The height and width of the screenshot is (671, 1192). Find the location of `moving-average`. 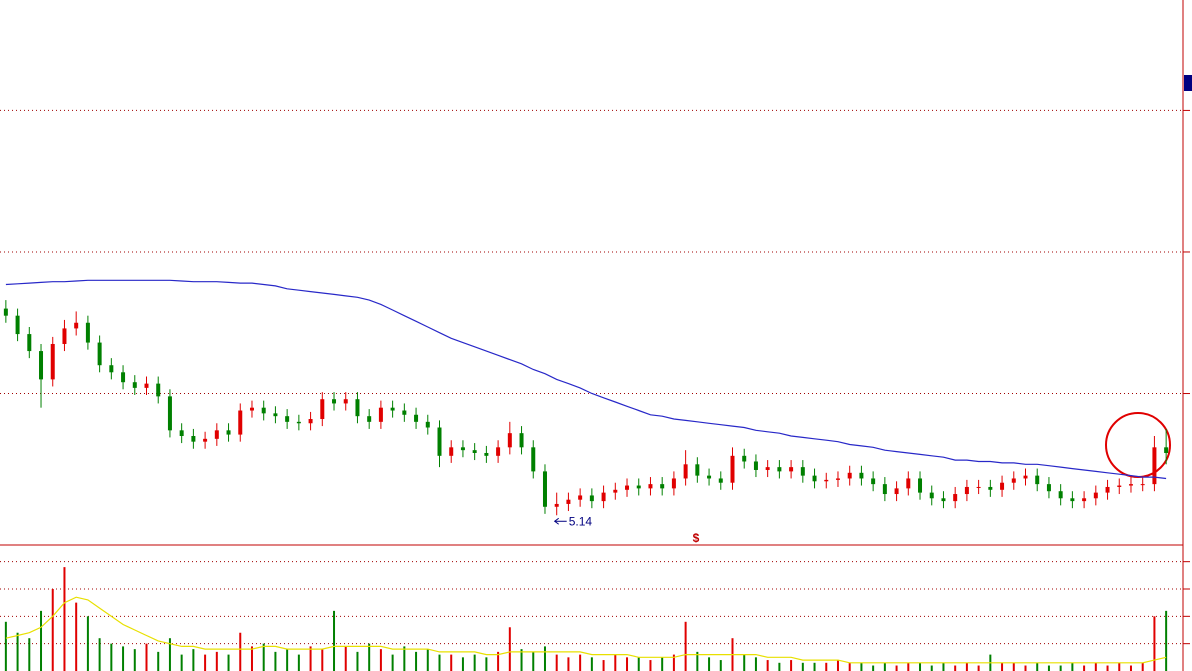

moving-average is located at coordinates (586, 630).